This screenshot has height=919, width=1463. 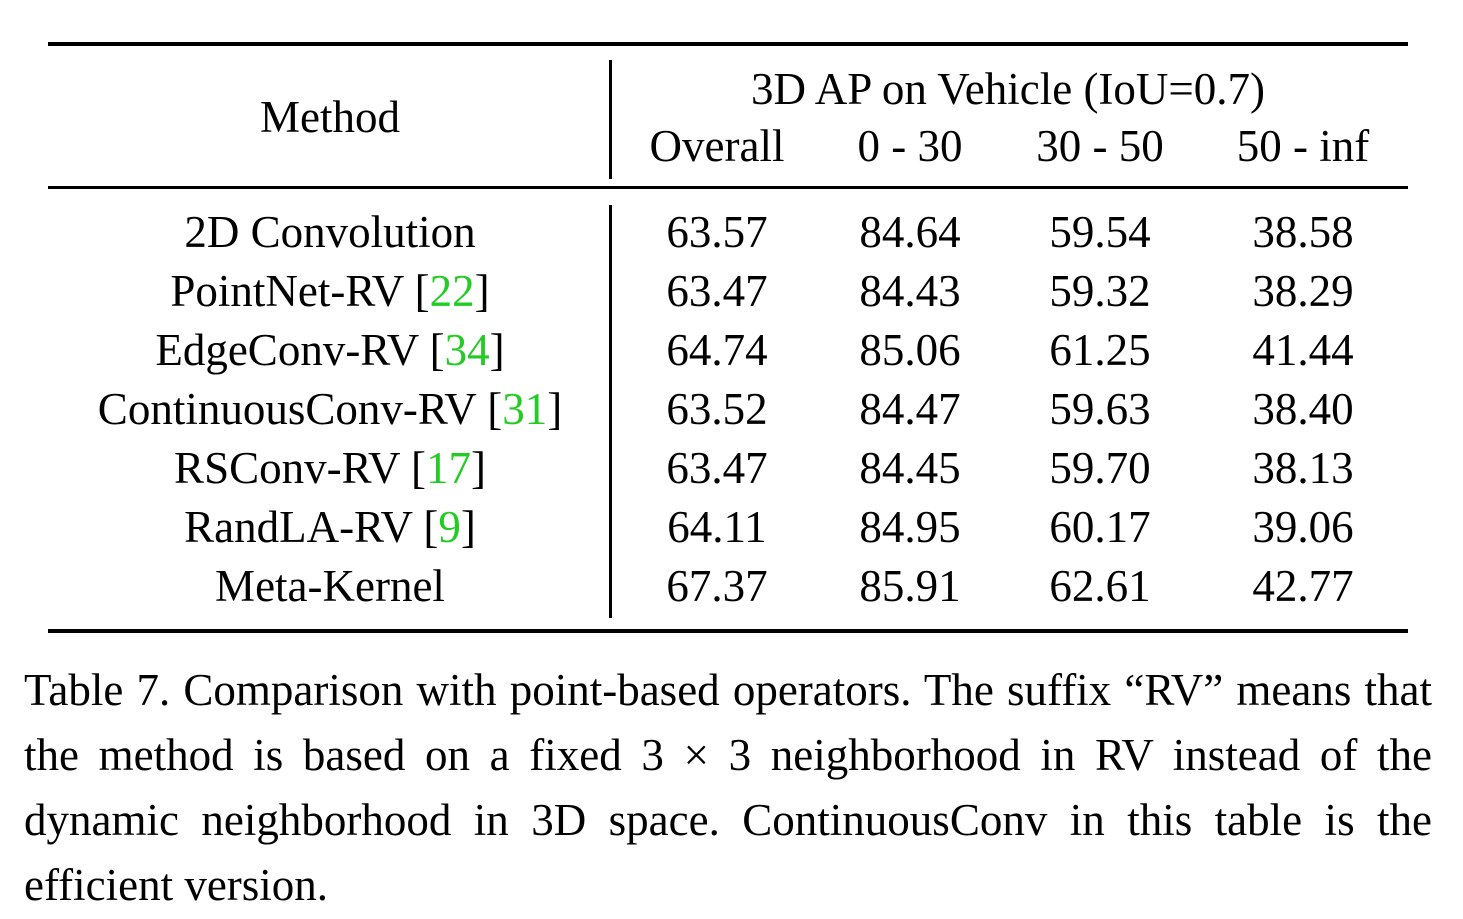 What do you see at coordinates (910, 586) in the screenshot?
I see `value-cell: 85.91` at bounding box center [910, 586].